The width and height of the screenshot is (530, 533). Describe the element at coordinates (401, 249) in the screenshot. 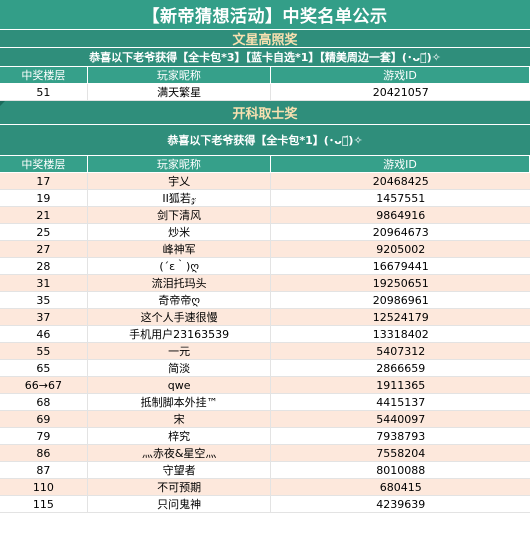

I see `game-id-cell: 9205002` at that location.